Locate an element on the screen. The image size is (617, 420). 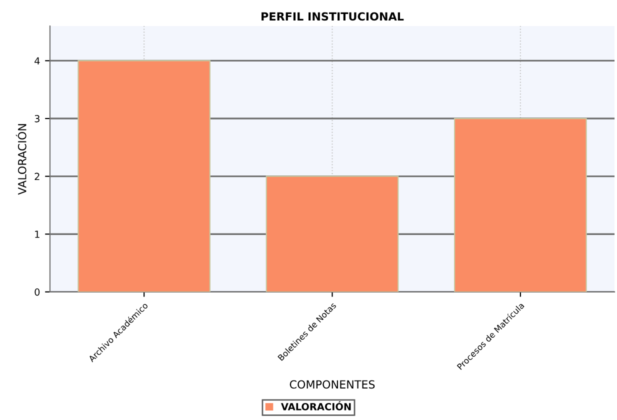
y-axis-title: VALORACIÓN is located at coordinates (21, 159).